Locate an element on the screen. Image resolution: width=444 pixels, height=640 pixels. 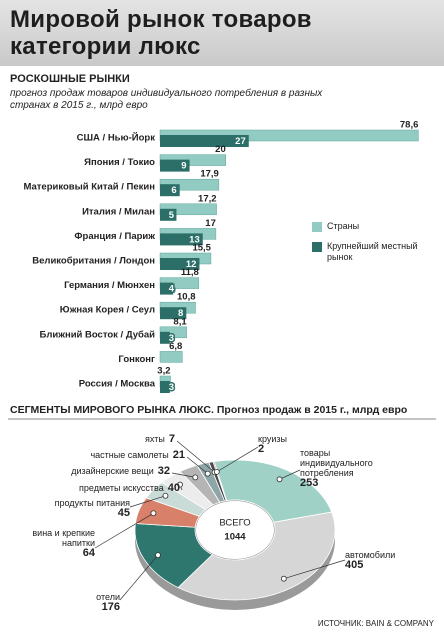
header is located at coordinates (222, 33).